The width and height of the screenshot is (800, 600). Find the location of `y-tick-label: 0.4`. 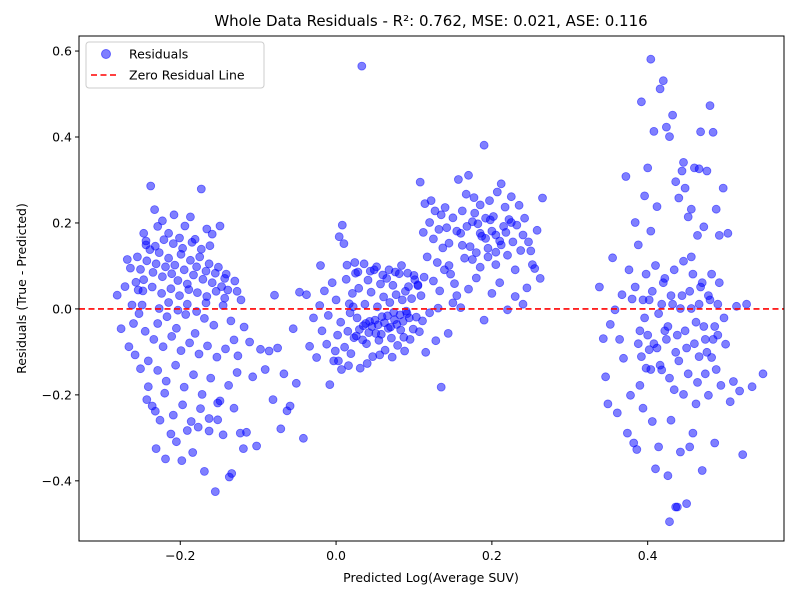

y-tick-label: 0.4 is located at coordinates (62, 137).